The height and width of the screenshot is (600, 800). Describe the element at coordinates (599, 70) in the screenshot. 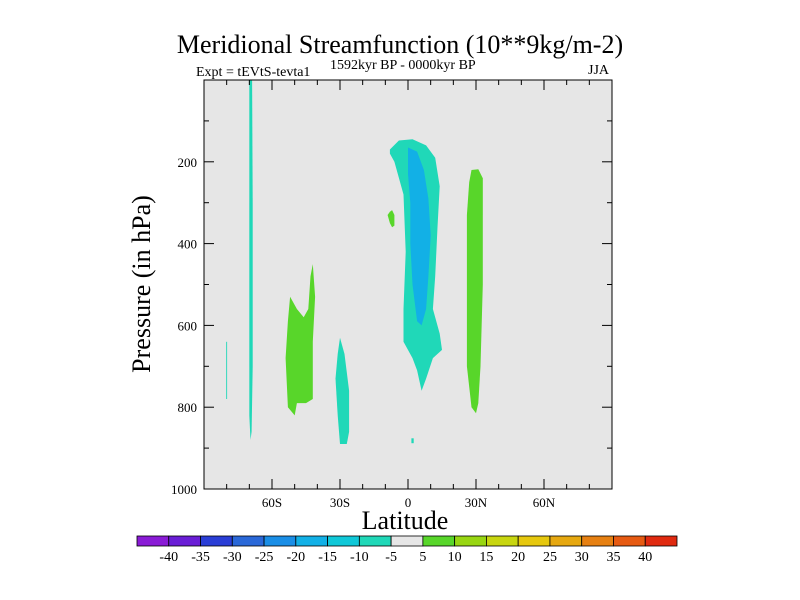

I see `season-label: JJA` at that location.